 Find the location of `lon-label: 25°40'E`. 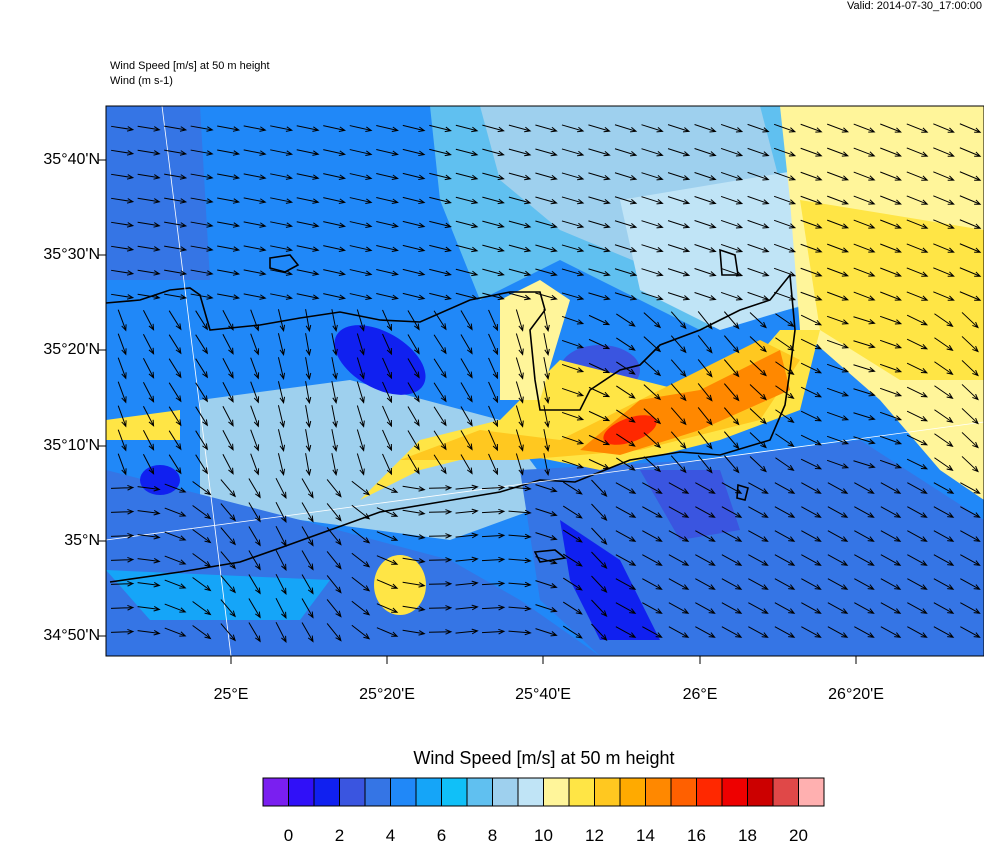

lon-label: 25°40'E is located at coordinates (543, 694).